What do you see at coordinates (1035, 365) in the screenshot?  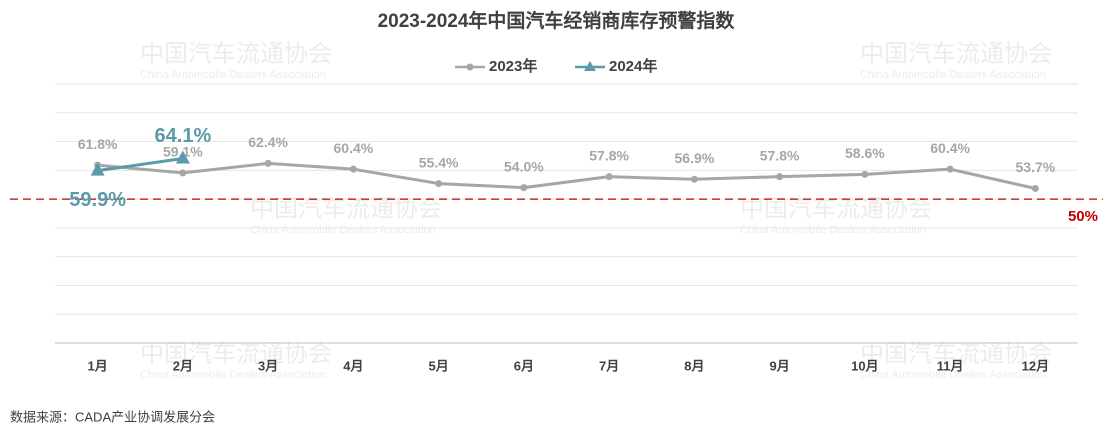 I see `x-tick-label: 12月` at bounding box center [1035, 365].